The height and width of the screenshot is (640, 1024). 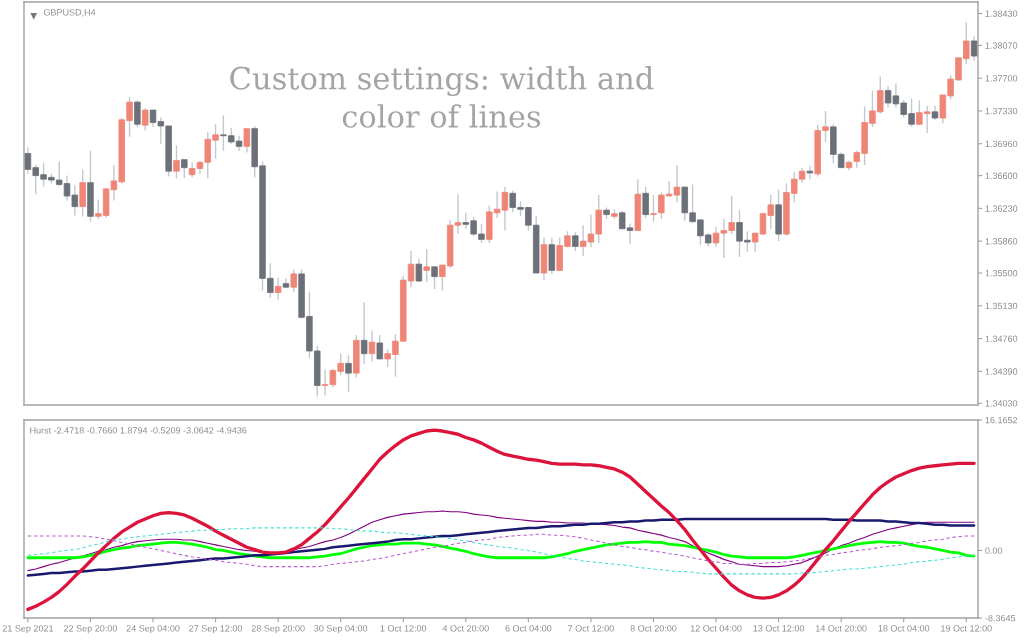 What do you see at coordinates (90, 629) in the screenshot?
I see `x-tick-label: 22 Sep 20:00` at bounding box center [90, 629].